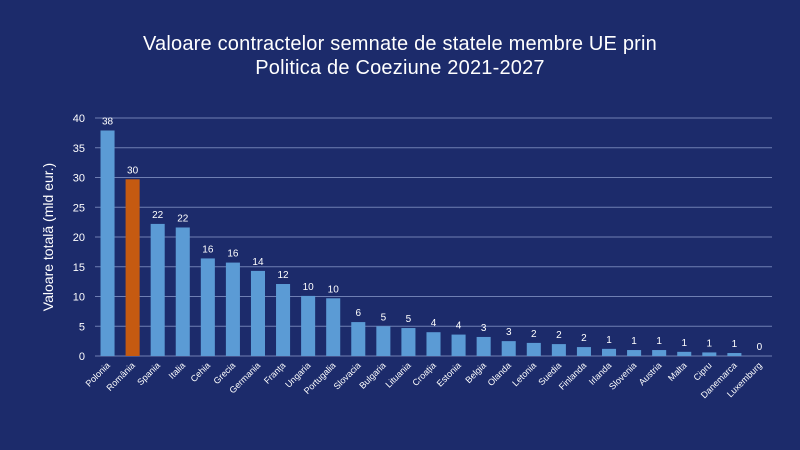  I want to click on x-tick-label: Letonia, so click(524, 374).